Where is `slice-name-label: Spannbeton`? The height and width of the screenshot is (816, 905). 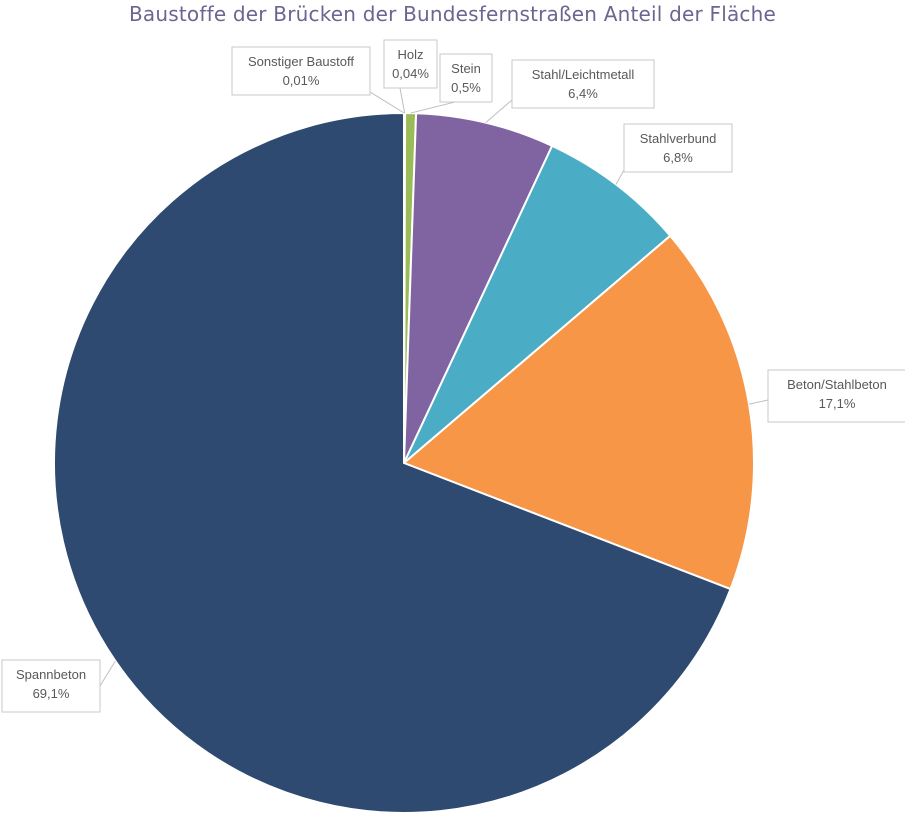 slice-name-label: Spannbeton is located at coordinates (51, 674).